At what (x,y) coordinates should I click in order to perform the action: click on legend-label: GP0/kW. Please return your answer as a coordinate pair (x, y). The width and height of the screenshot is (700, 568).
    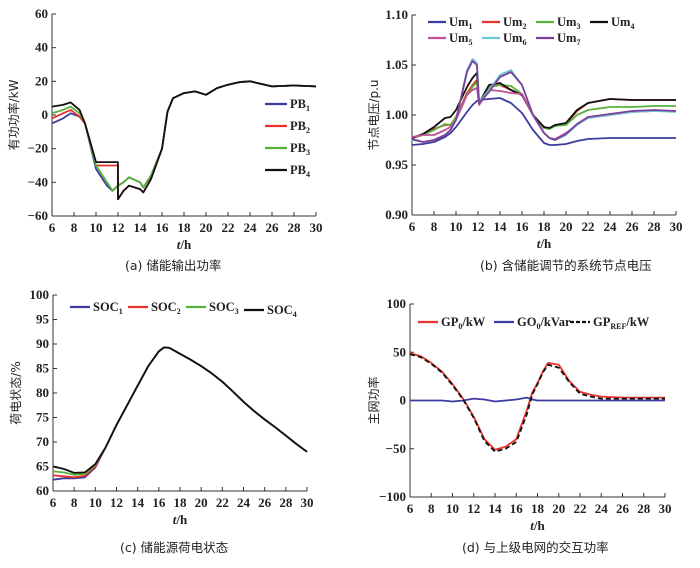
    Looking at the image, I should click on (463, 323).